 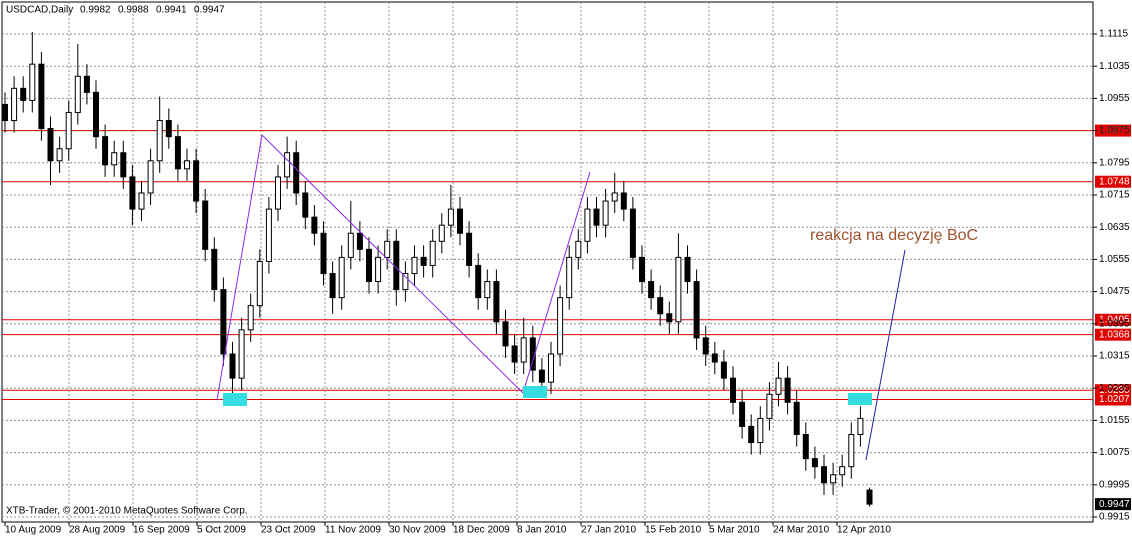 I want to click on highlight-box, so click(x=235, y=399).